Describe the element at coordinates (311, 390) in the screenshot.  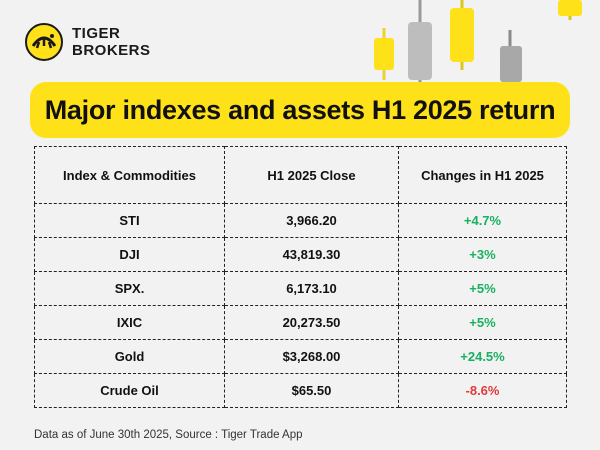
I see `row-close: $65.50` at that location.